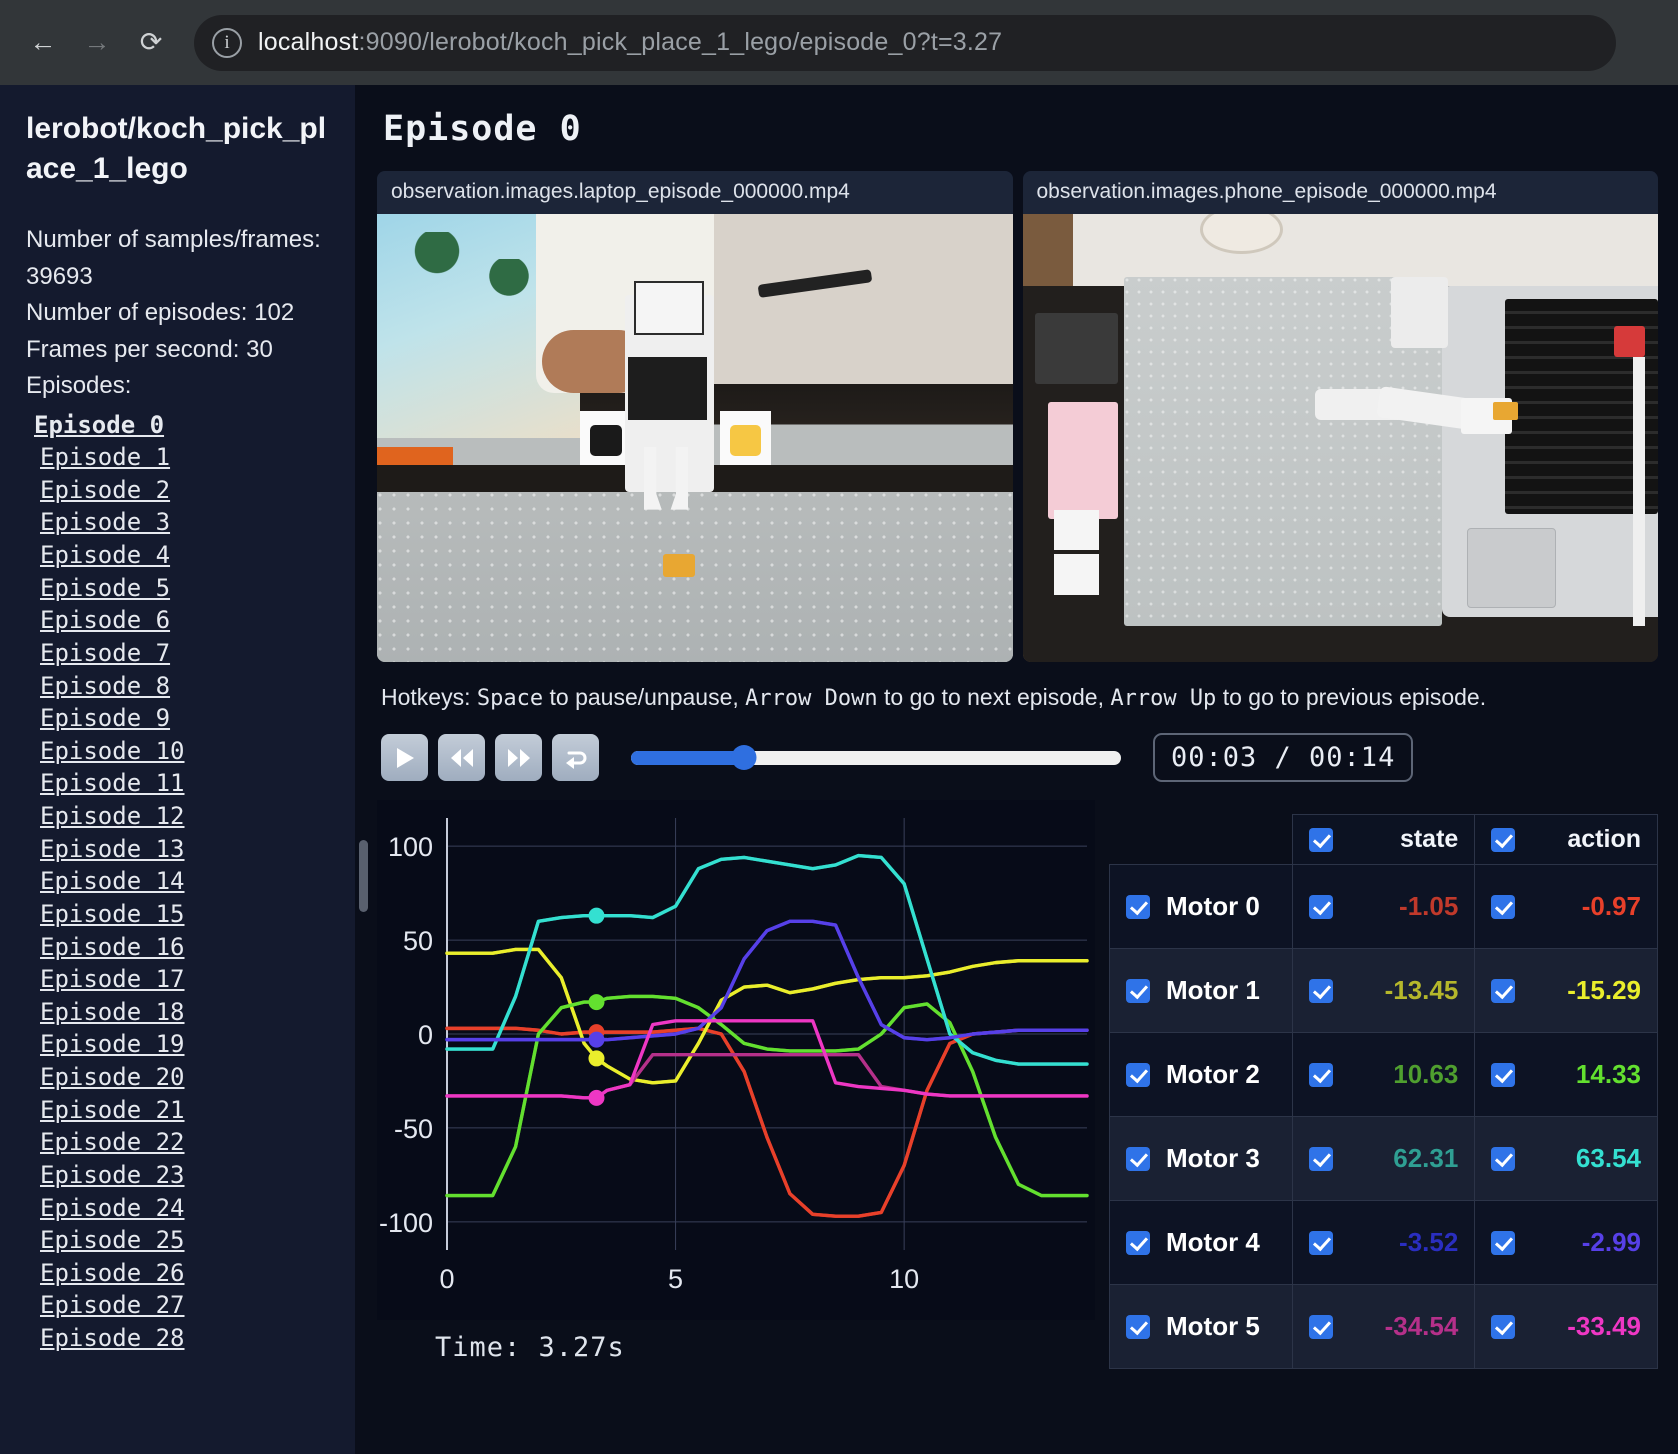  Describe the element at coordinates (744, 757) in the screenshot. I see `seek-thumb` at that location.